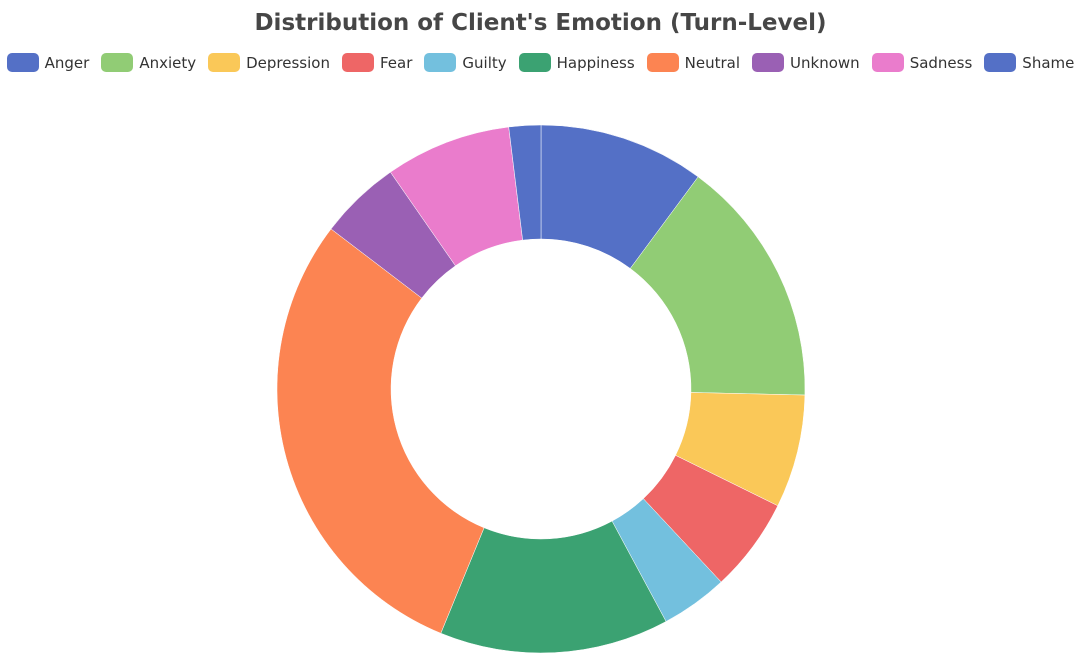 The image size is (1081, 670). What do you see at coordinates (595, 62) in the screenshot?
I see `legend-label-happiness: Happiness` at bounding box center [595, 62].